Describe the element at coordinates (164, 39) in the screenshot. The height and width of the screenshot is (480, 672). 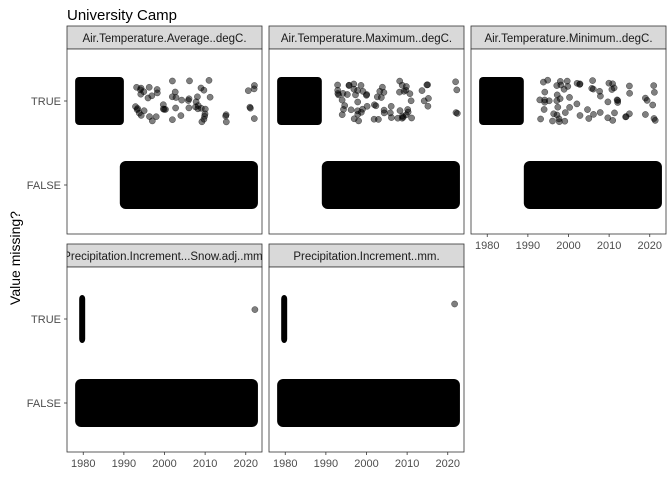
I see `facet-strip-label: Air.Temperature.Average..degC.` at that location.